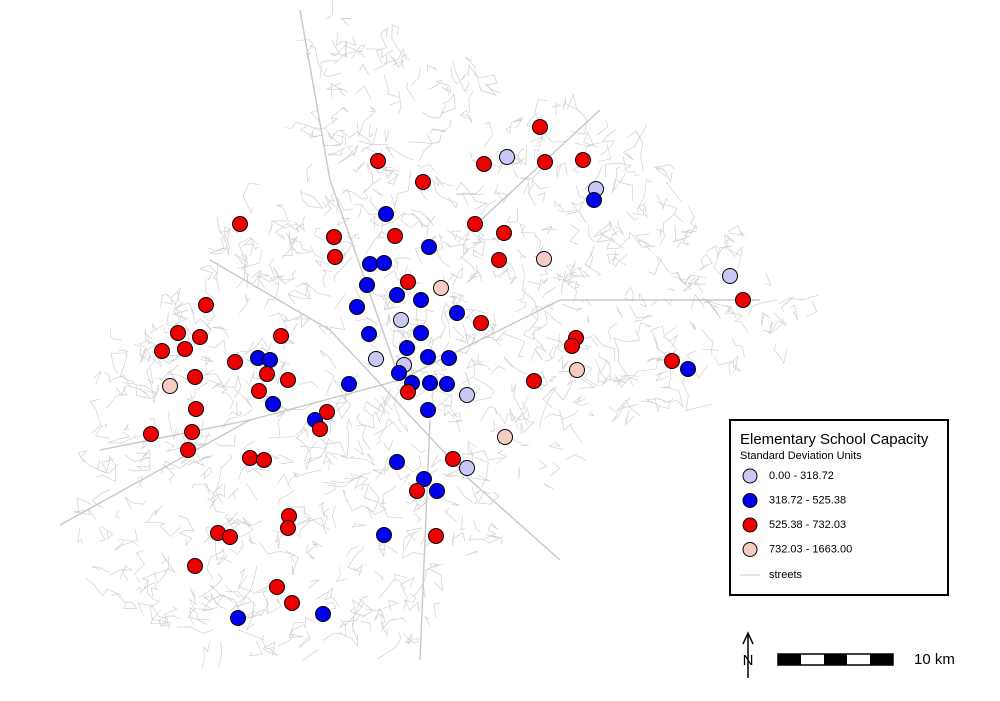 The height and width of the screenshot is (701, 1000). Describe the element at coordinates (934, 659) in the screenshot. I see `scale-label: 10 km` at that location.